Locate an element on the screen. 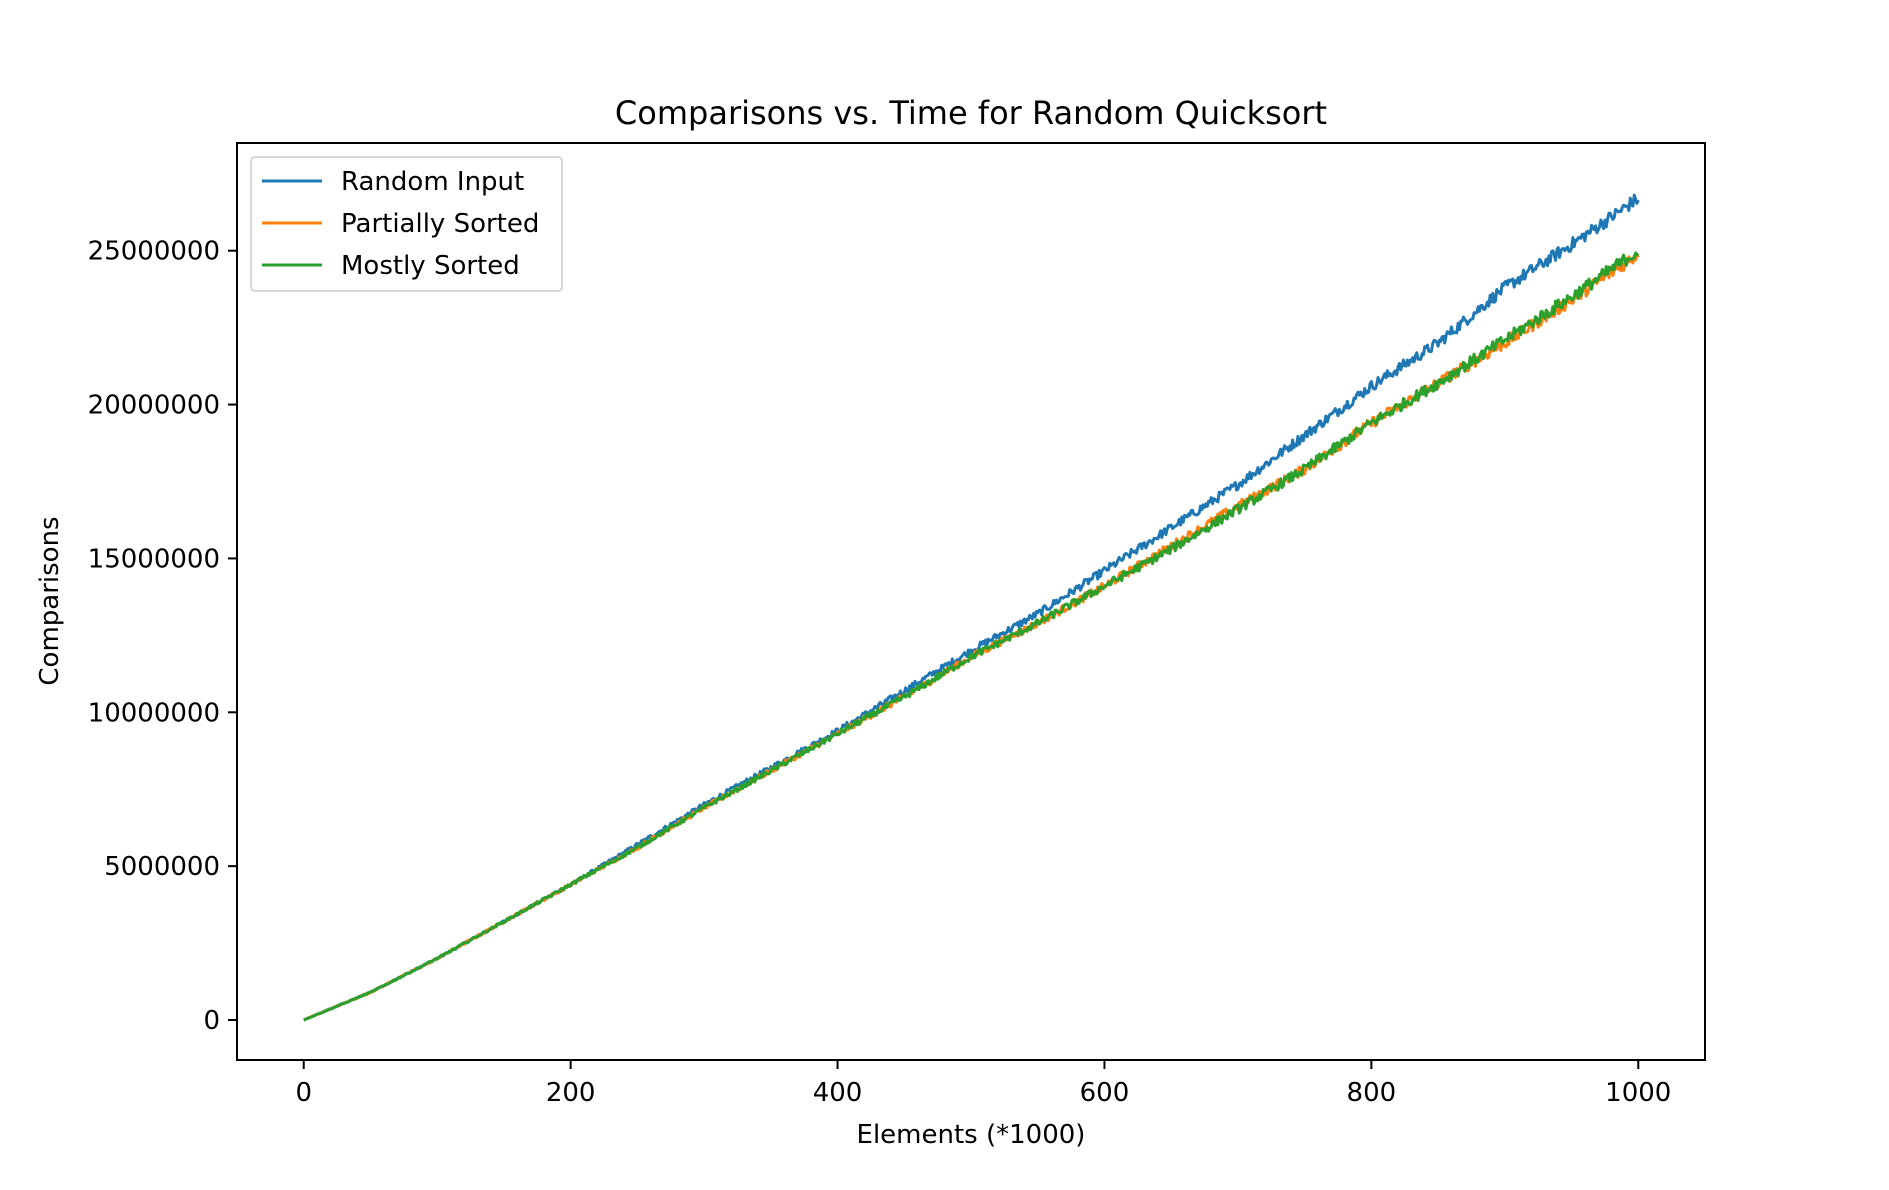  legend-label: Partially Sorted is located at coordinates (440, 224).